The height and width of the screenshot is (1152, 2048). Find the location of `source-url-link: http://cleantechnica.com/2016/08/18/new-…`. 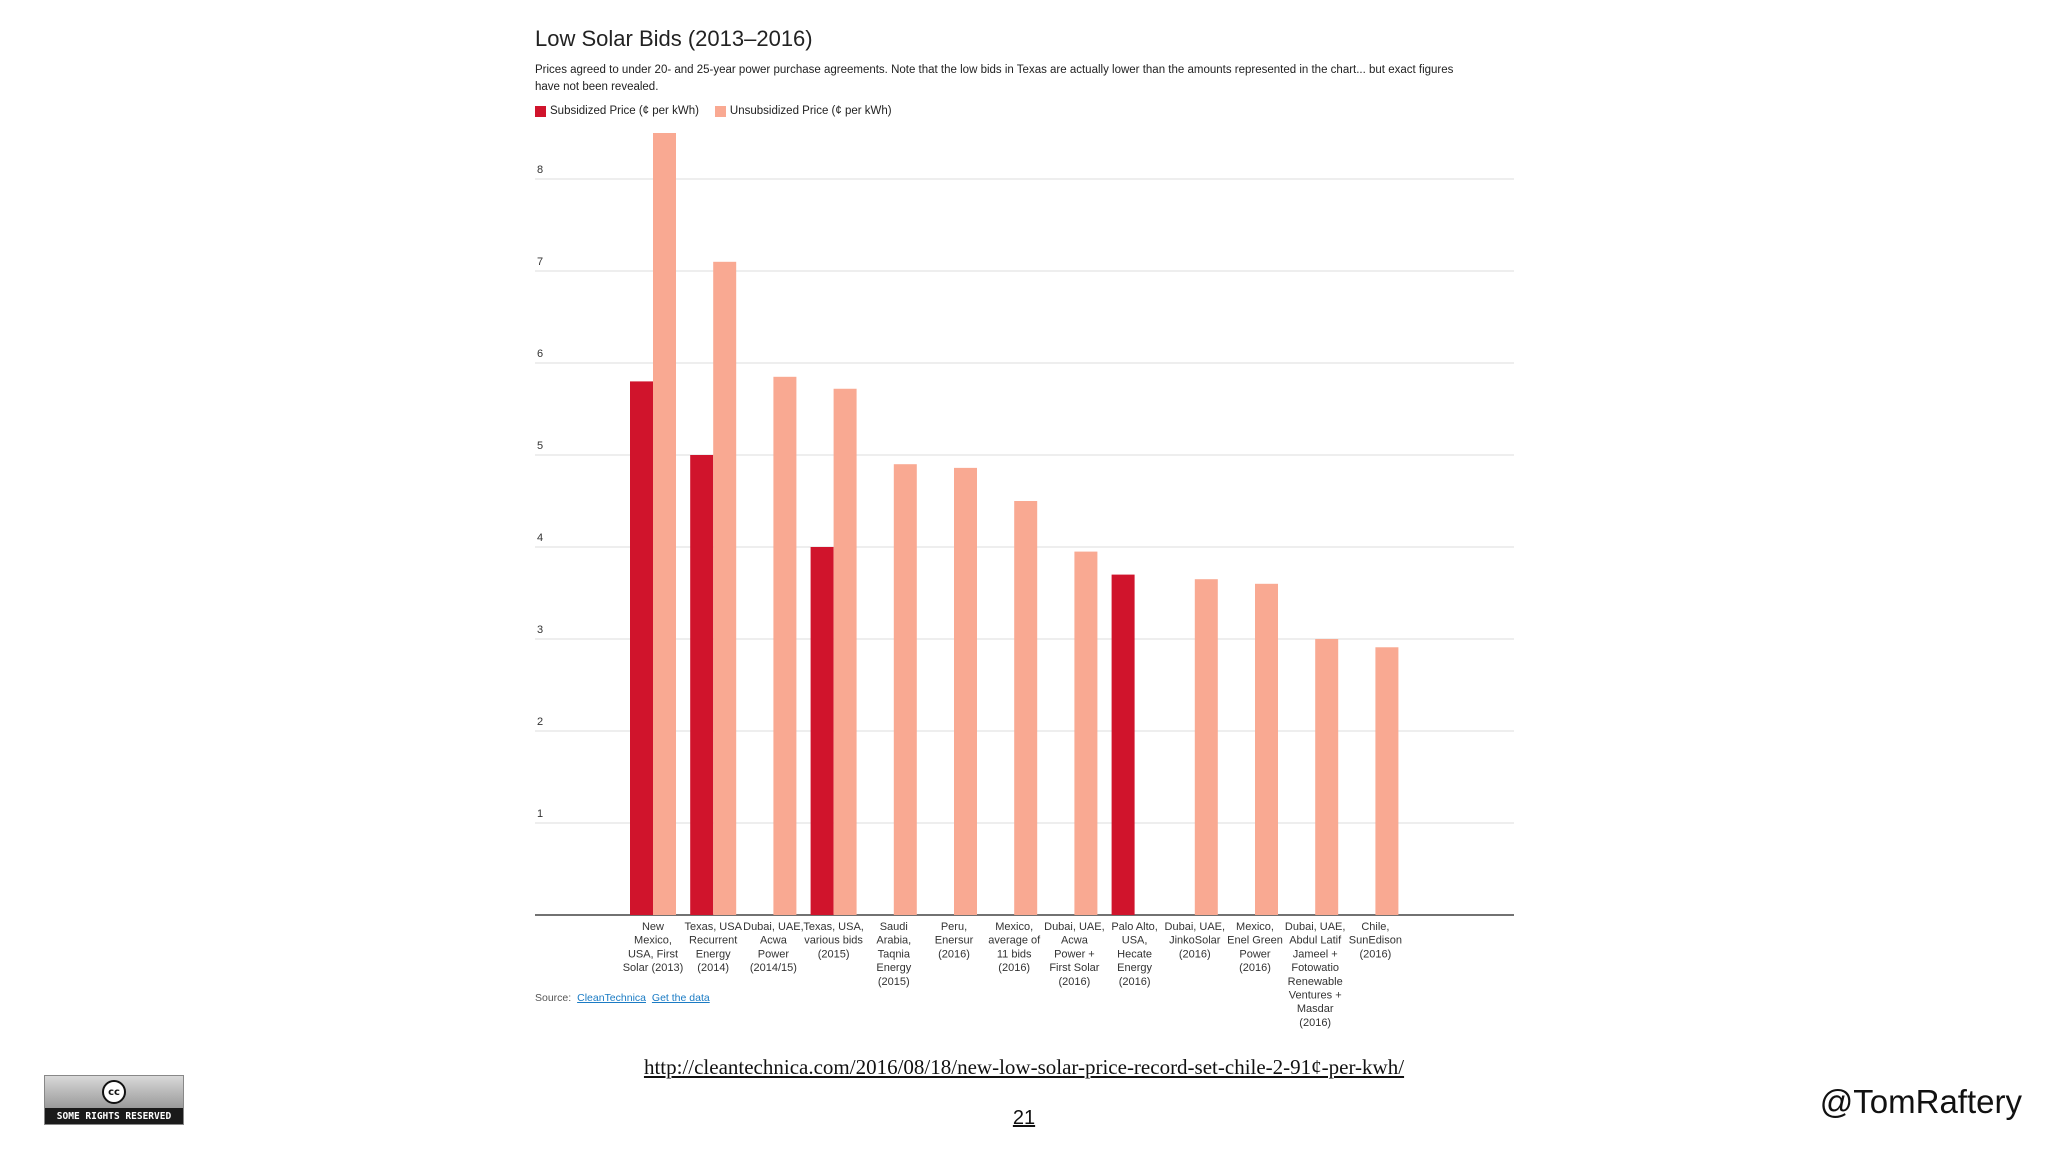

source-url-link: http://cleantechnica.com/2016/08/18/new-… is located at coordinates (1024, 1067).